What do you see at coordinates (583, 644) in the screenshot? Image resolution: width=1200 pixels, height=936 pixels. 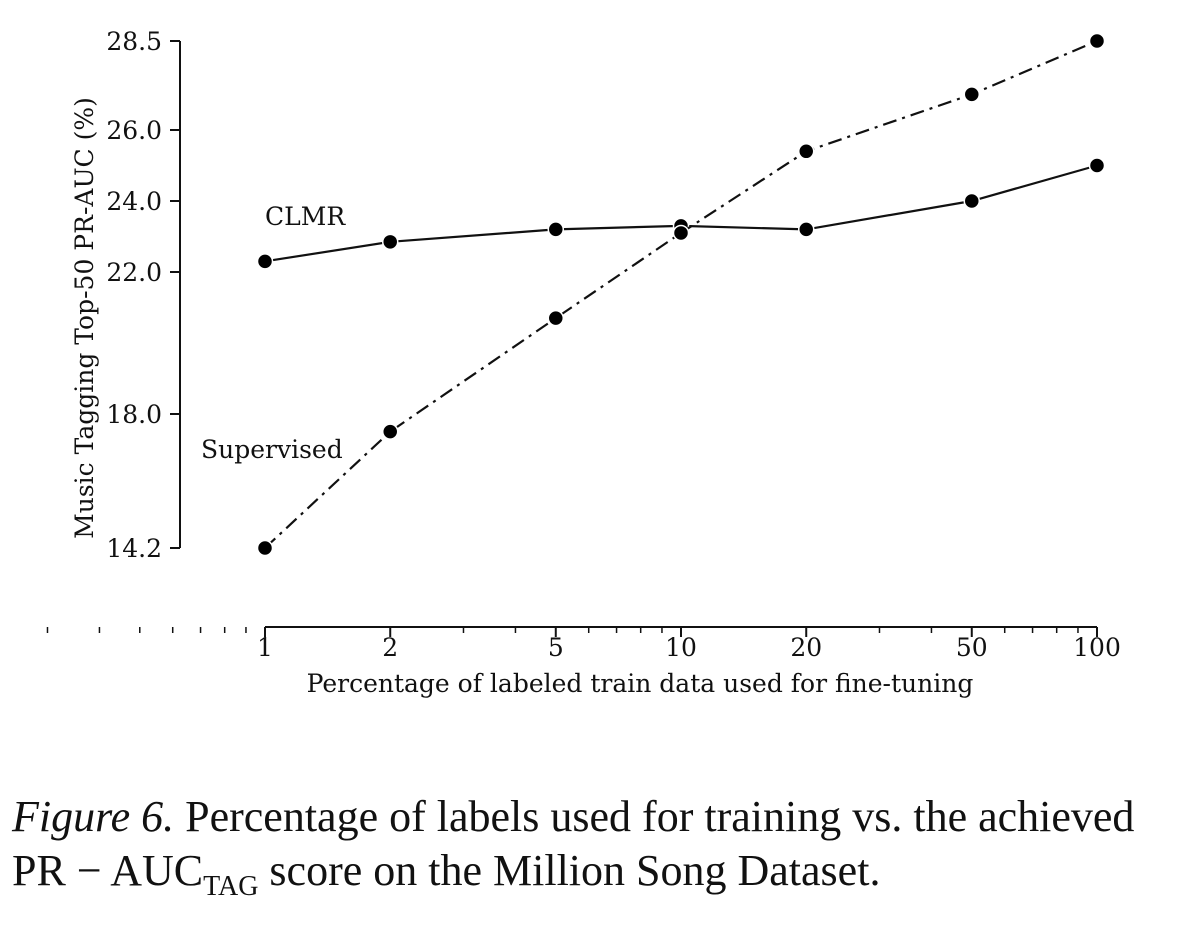 I see `x-axis: 1 2 5 10 20 50 100` at bounding box center [583, 644].